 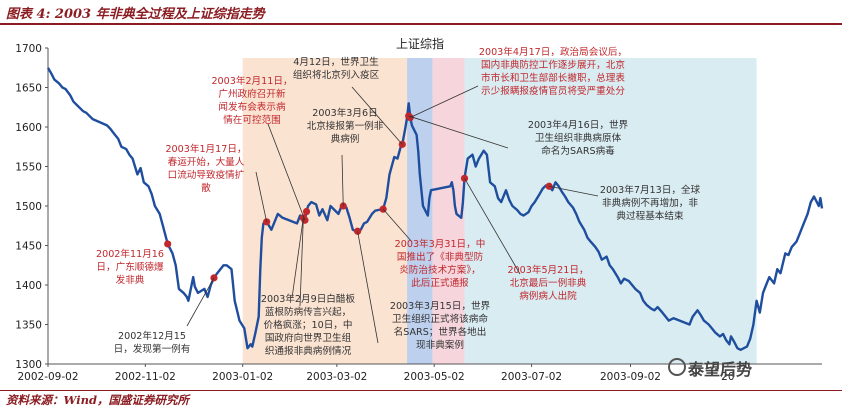 What do you see at coordinates (344, 113) in the screenshot?
I see `annotation-line: 2003年3月6日` at bounding box center [344, 113].